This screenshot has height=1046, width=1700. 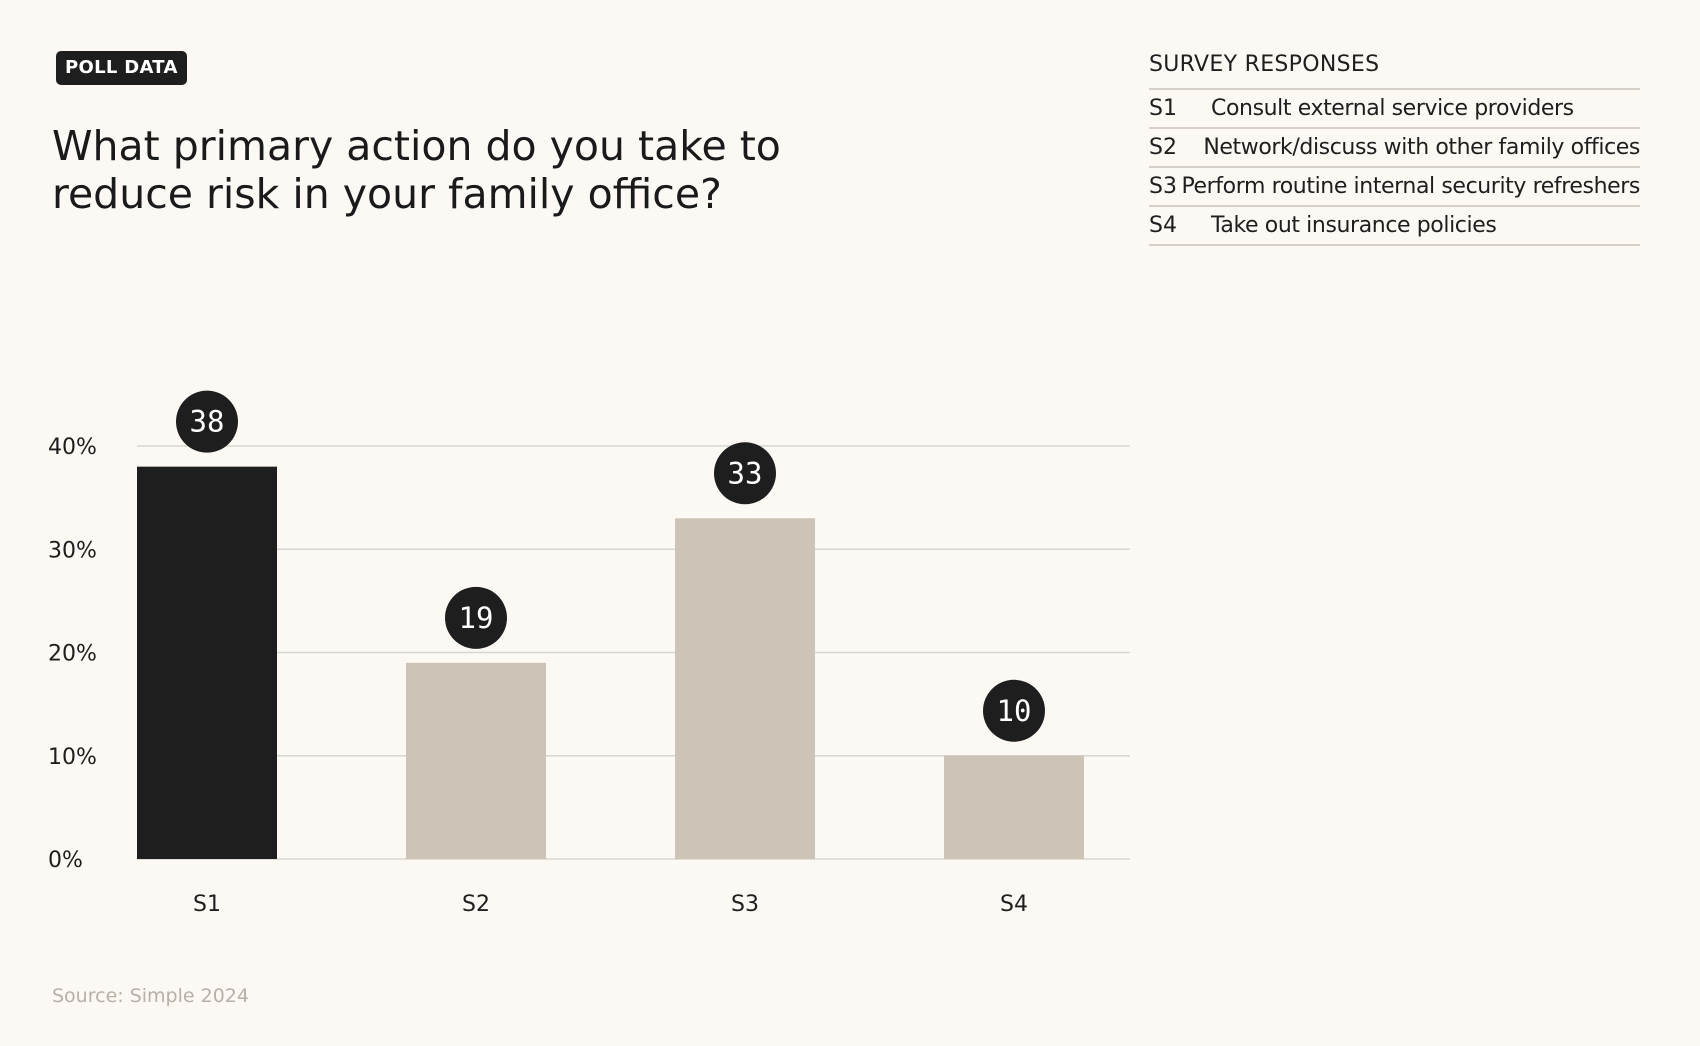 I want to click on poll-data-badge: POLL DATA, so click(x=121, y=68).